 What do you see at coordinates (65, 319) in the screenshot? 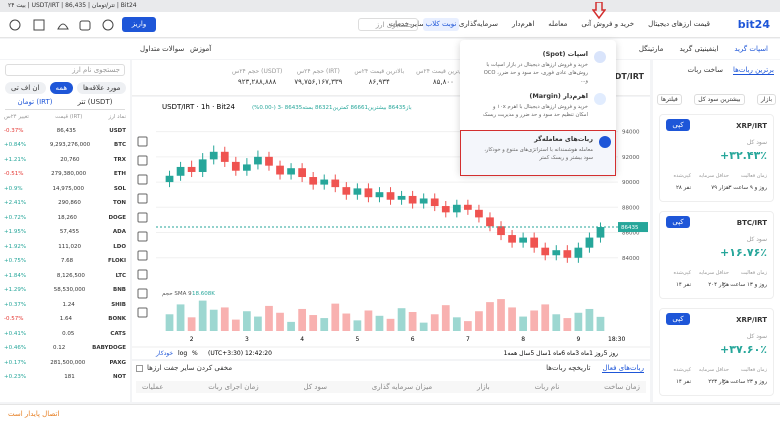
I see `market-row: -0.57% 1.64 BONK` at bounding box center [65, 319].